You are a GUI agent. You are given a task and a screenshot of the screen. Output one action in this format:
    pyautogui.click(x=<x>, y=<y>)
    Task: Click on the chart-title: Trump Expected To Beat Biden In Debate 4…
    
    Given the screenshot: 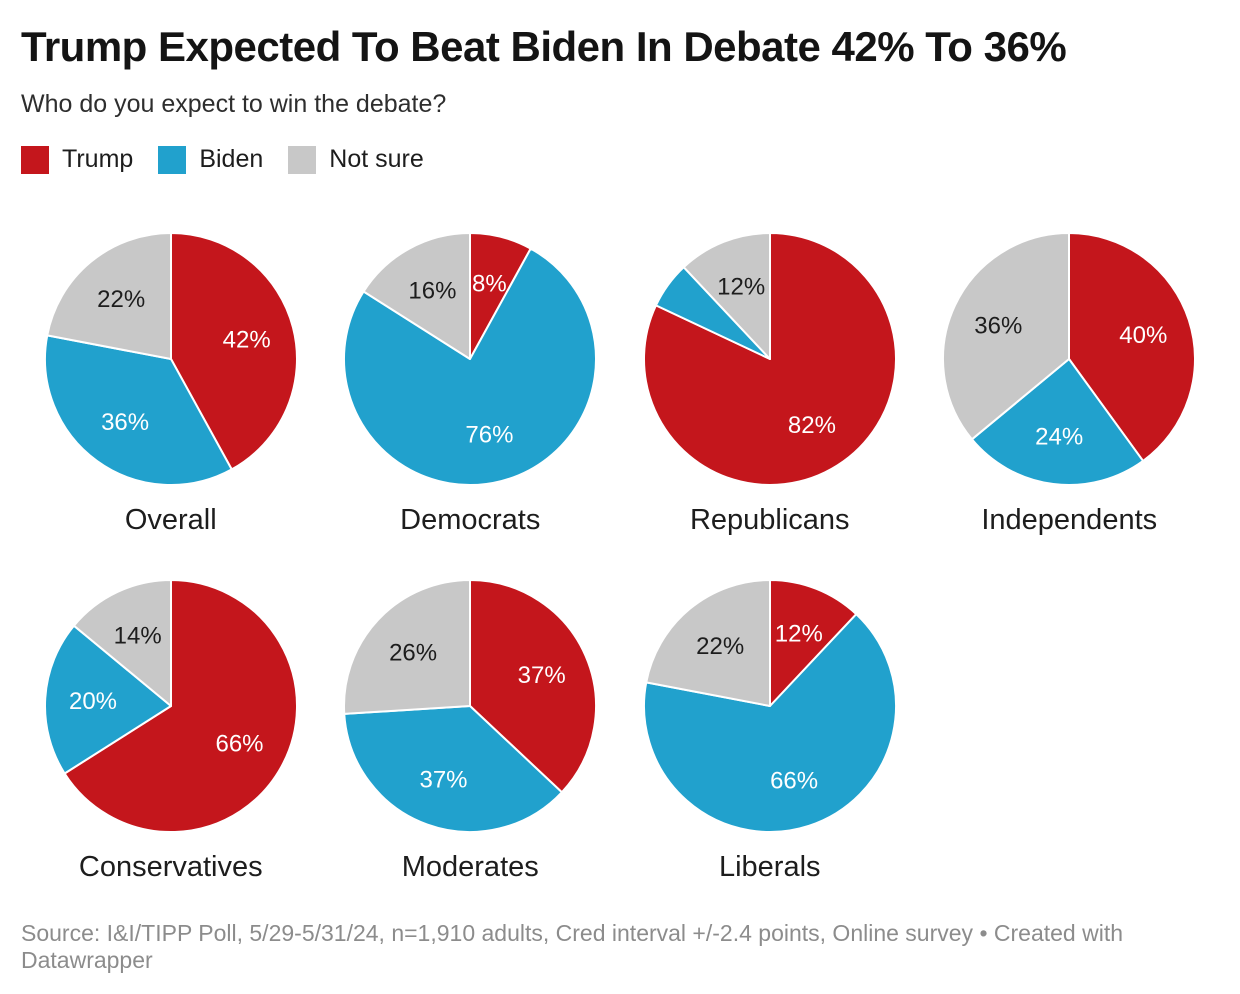 What is the action you would take?
    pyautogui.click(x=544, y=46)
    